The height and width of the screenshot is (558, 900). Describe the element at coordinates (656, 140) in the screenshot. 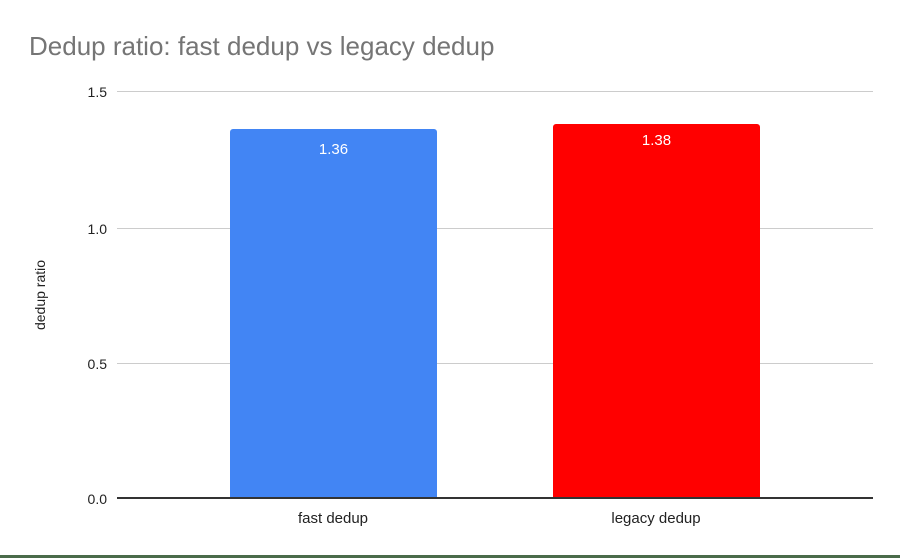

I see `bar-value-label: 1.38` at that location.